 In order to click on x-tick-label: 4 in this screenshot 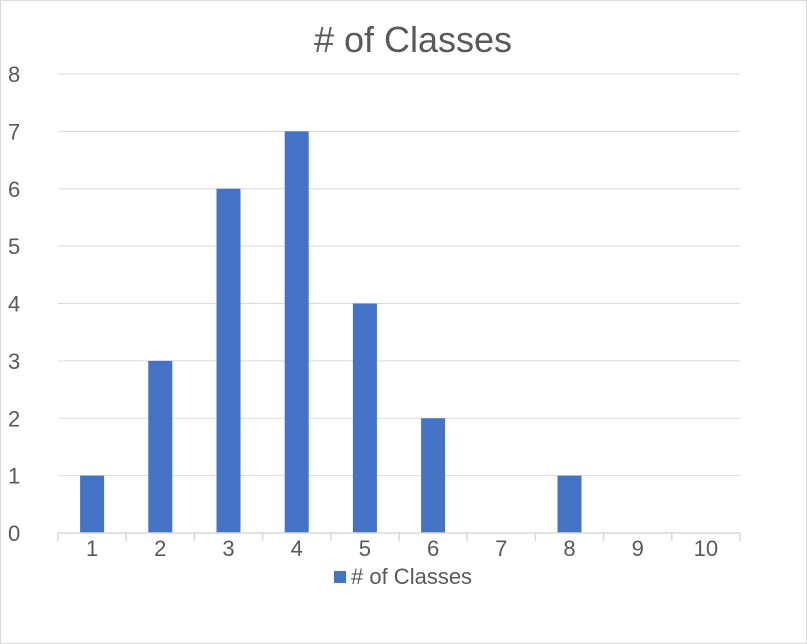, I will do `click(297, 548)`.